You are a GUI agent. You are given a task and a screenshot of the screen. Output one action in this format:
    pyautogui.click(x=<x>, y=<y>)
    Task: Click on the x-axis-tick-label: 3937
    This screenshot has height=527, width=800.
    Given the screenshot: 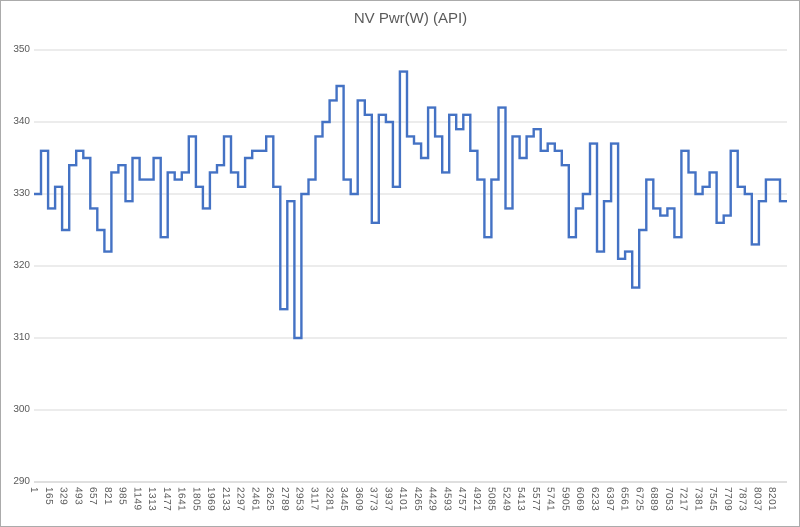 What is the action you would take?
    pyautogui.click(x=388, y=499)
    